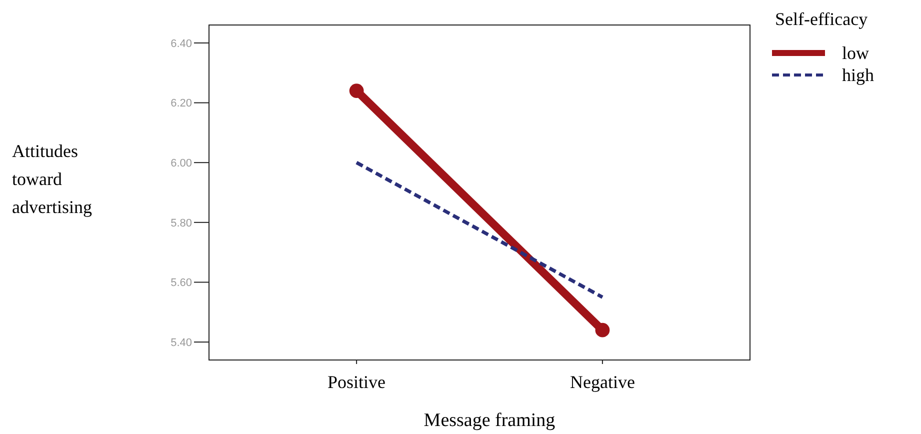 This screenshot has height=434, width=921. Describe the element at coordinates (602, 382) in the screenshot. I see `x-tick-label: Negative` at that location.